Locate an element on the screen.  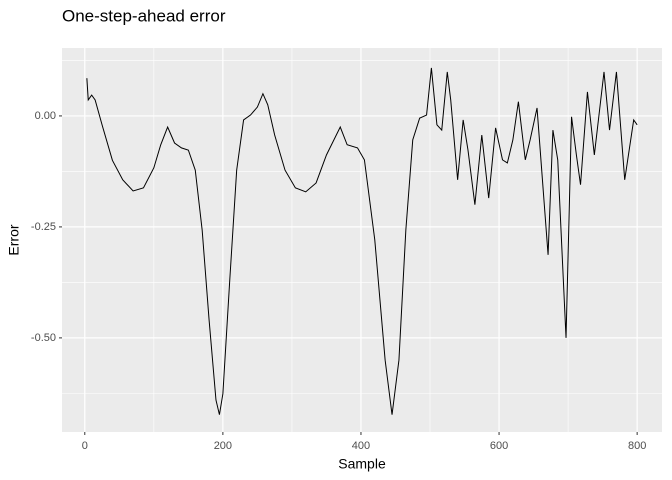
x-tick-label: 400 is located at coordinates (361, 446).